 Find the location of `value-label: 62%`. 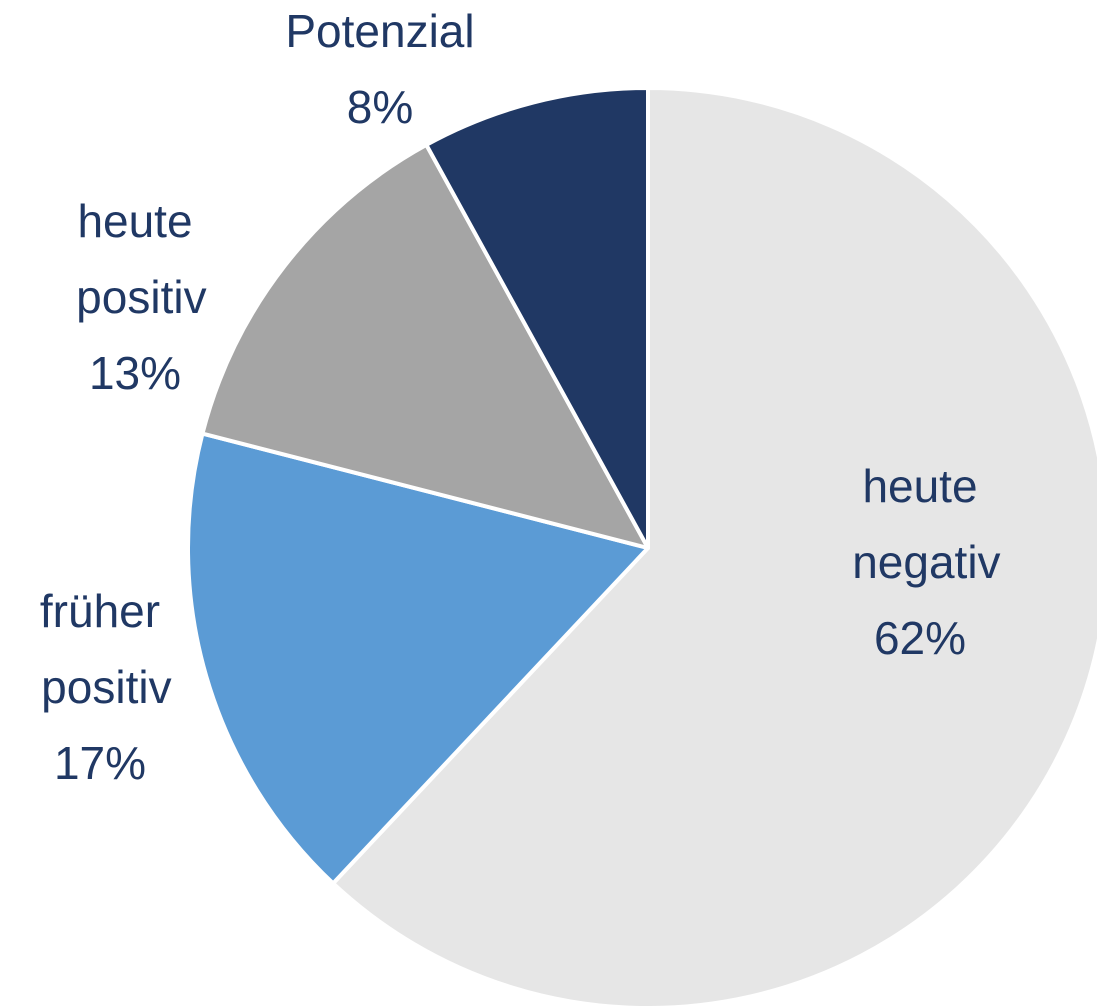

value-label: 62% is located at coordinates (920, 638).